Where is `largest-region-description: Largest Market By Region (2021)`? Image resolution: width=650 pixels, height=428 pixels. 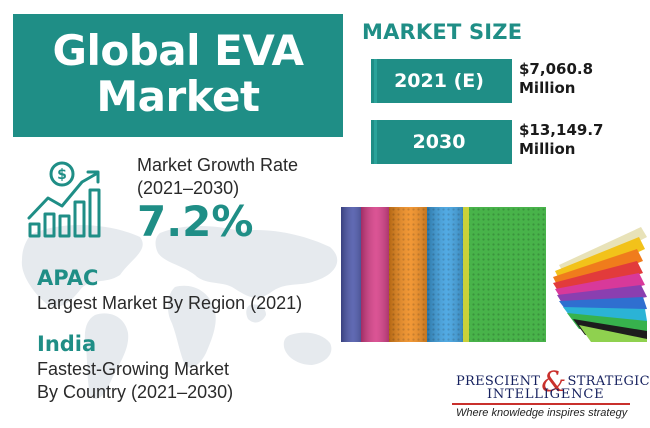 largest-region-description: Largest Market By Region (2021) is located at coordinates (170, 303).